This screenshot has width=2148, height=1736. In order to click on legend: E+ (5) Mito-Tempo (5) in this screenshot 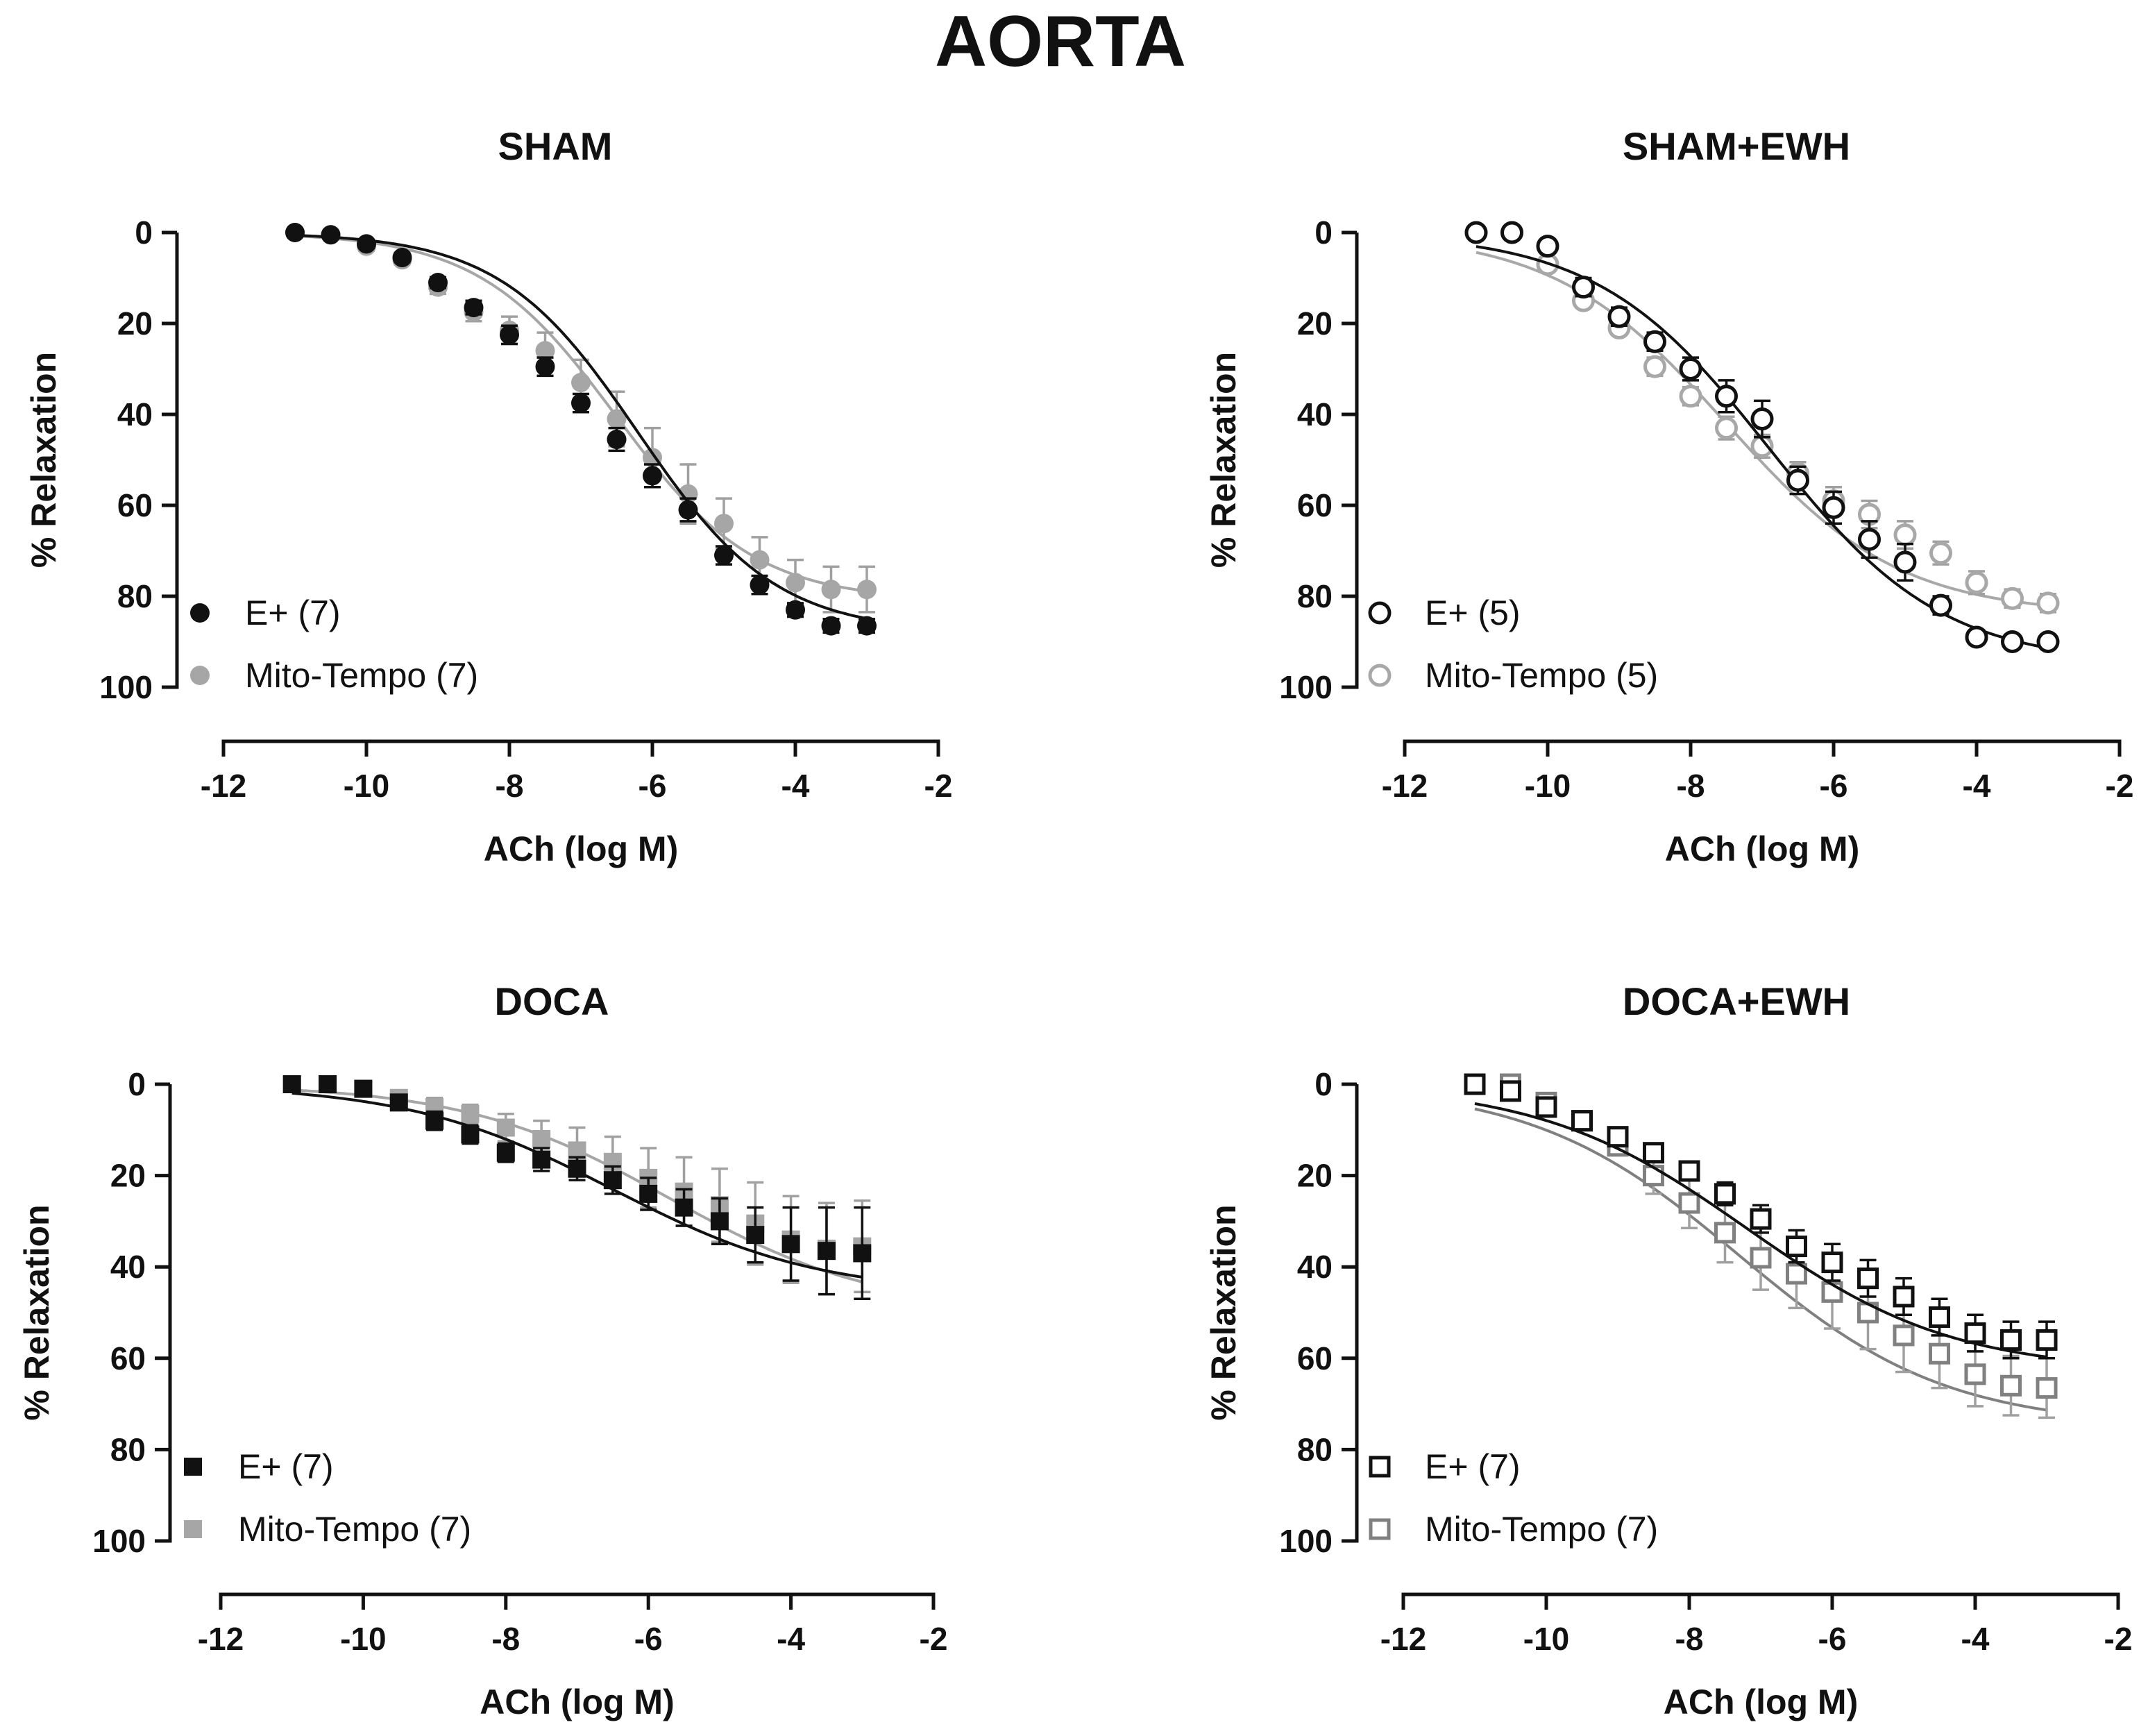, I will do `click(1513, 644)`.